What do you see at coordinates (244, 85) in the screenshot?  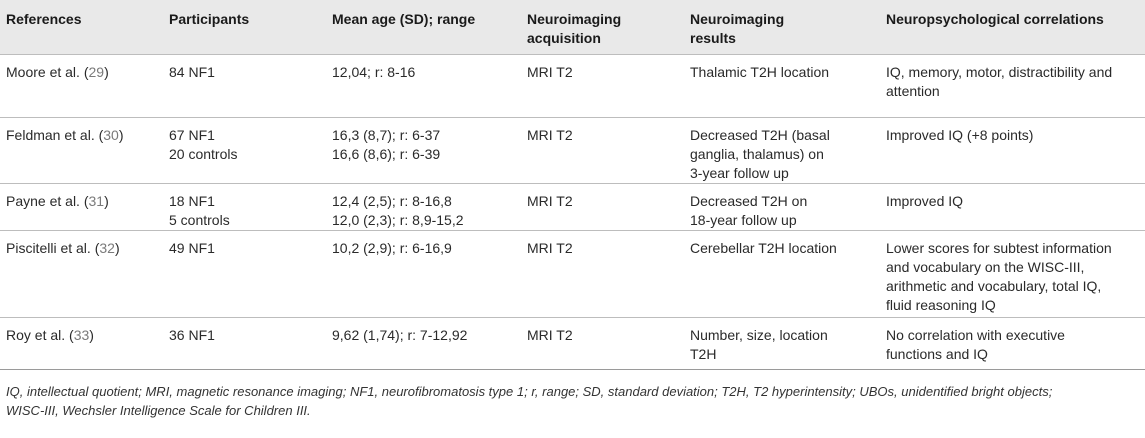 I see `cell-participants: 84 NF1` at bounding box center [244, 85].